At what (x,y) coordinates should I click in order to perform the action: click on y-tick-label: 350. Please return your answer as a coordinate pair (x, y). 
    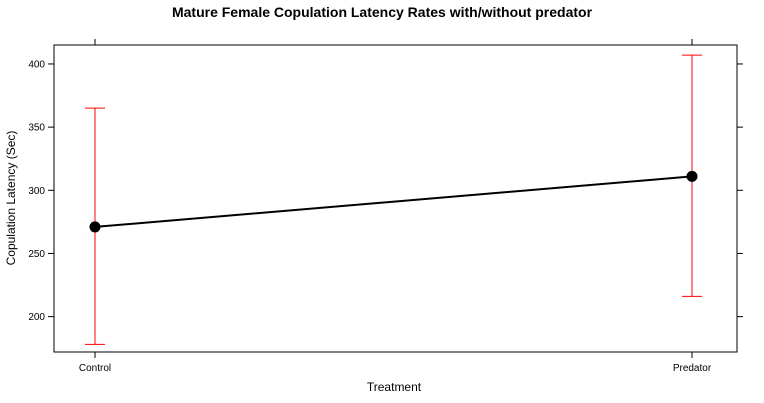
    Looking at the image, I should click on (36, 128).